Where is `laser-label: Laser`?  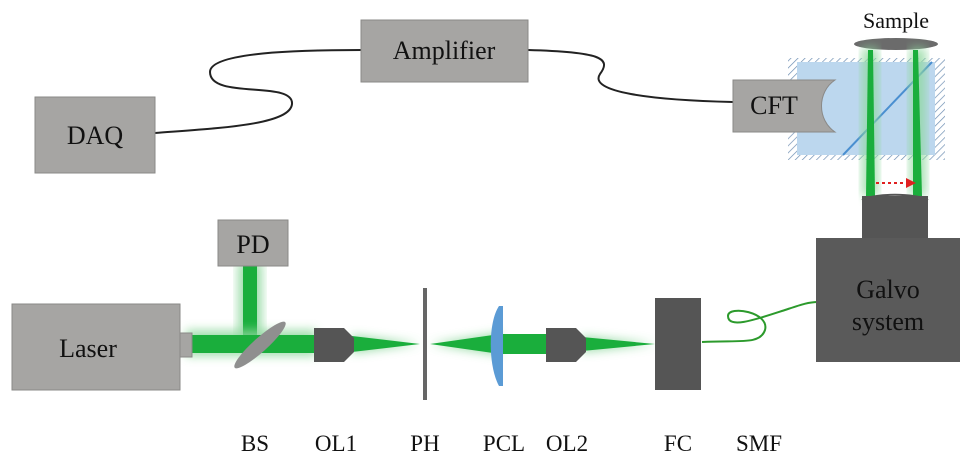 laser-label: Laser is located at coordinates (88, 348).